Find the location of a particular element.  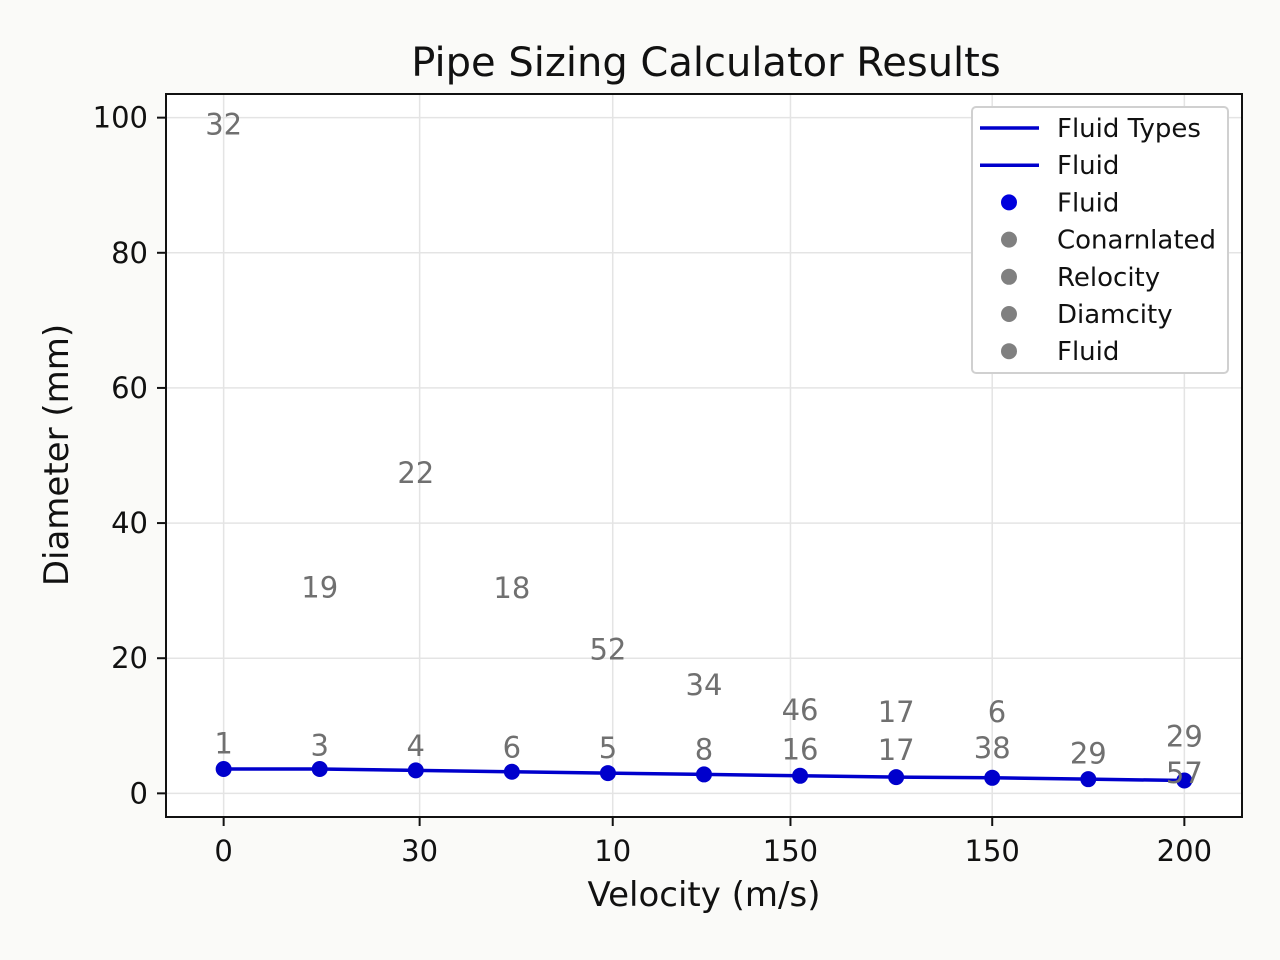

chart-title: Pipe Sizing Calculator Results is located at coordinates (705, 63).